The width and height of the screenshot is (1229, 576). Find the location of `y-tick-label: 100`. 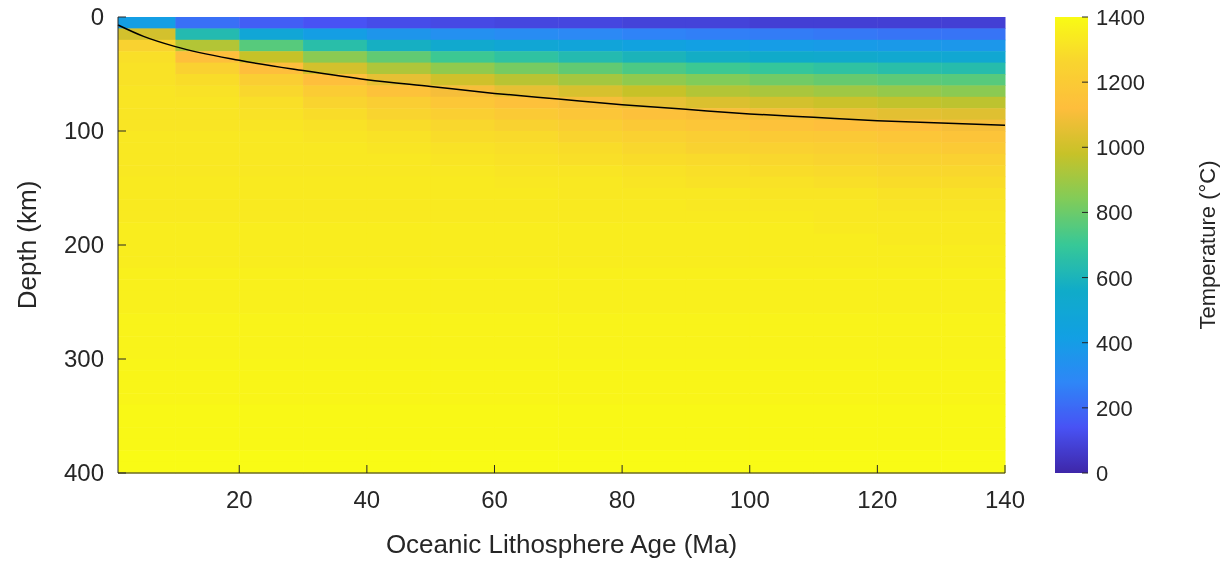

y-tick-label: 100 is located at coordinates (83, 130).